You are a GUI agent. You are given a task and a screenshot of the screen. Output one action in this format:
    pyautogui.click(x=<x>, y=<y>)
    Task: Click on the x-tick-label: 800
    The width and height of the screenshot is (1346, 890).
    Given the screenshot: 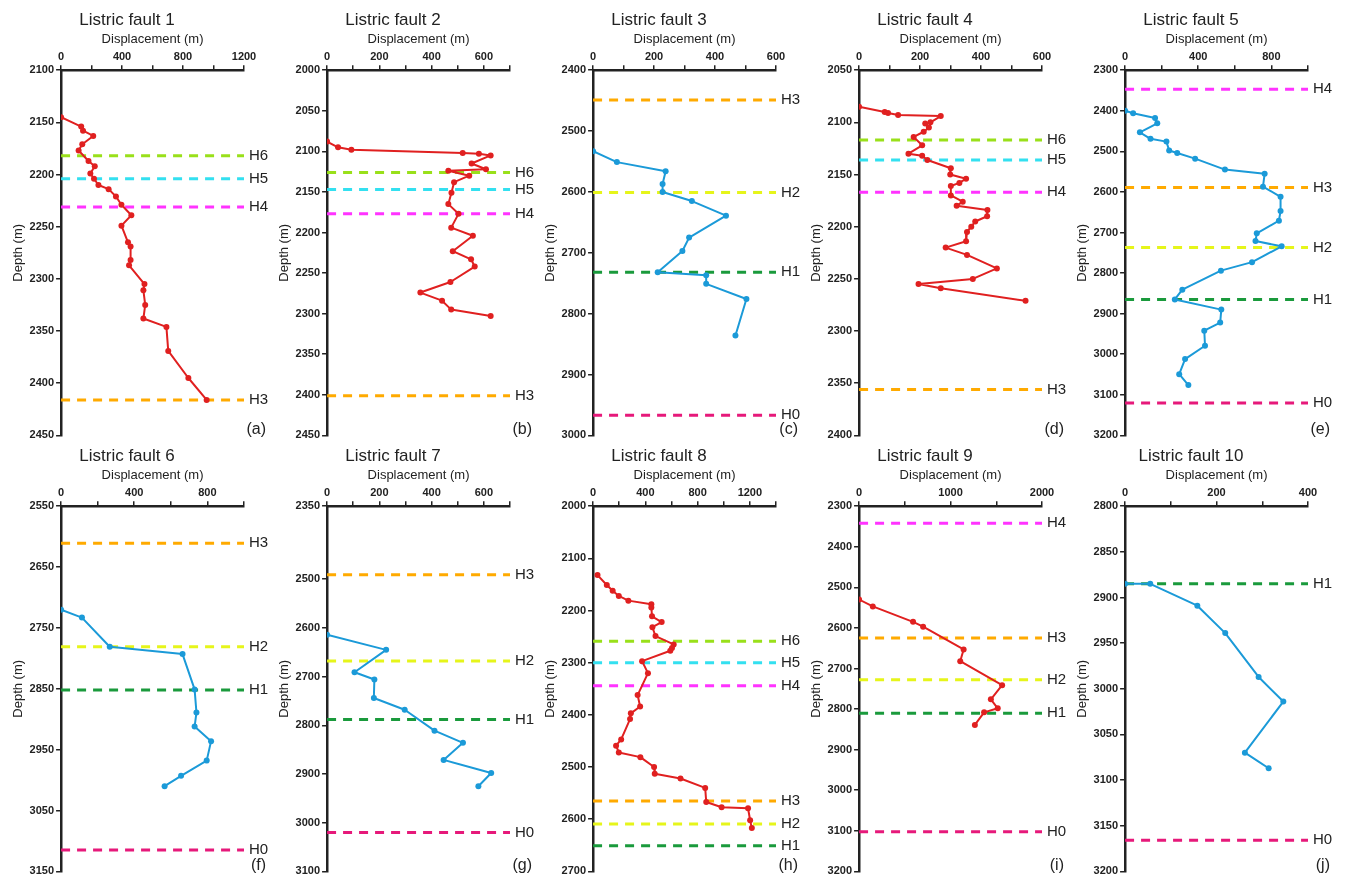 What is the action you would take?
    pyautogui.click(x=207, y=491)
    